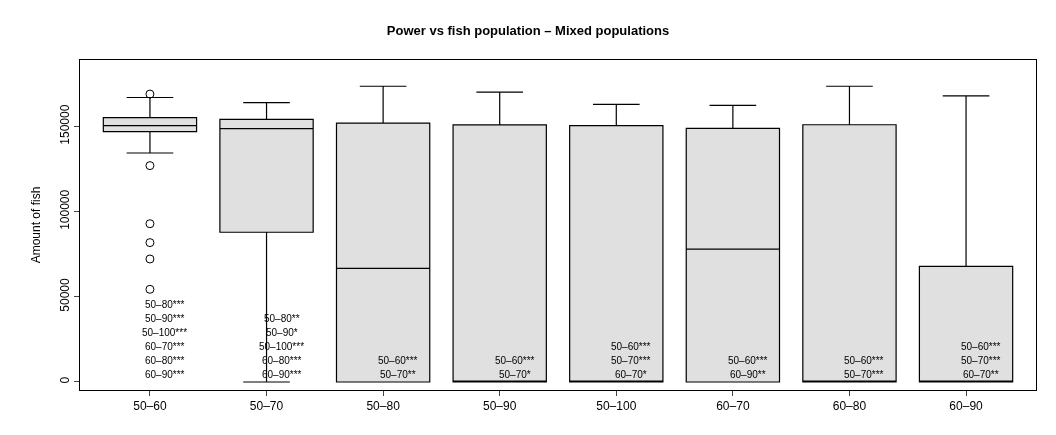 Image resolution: width=1056 pixels, height=435 pixels. Describe the element at coordinates (65, 209) in the screenshot. I see `y-tick-label: 100000` at that location.